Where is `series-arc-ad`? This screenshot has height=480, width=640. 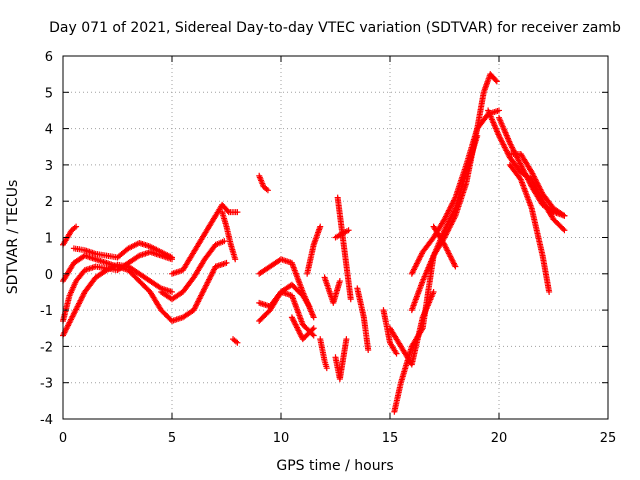 series-arc-ad is located at coordinates (532, 166).